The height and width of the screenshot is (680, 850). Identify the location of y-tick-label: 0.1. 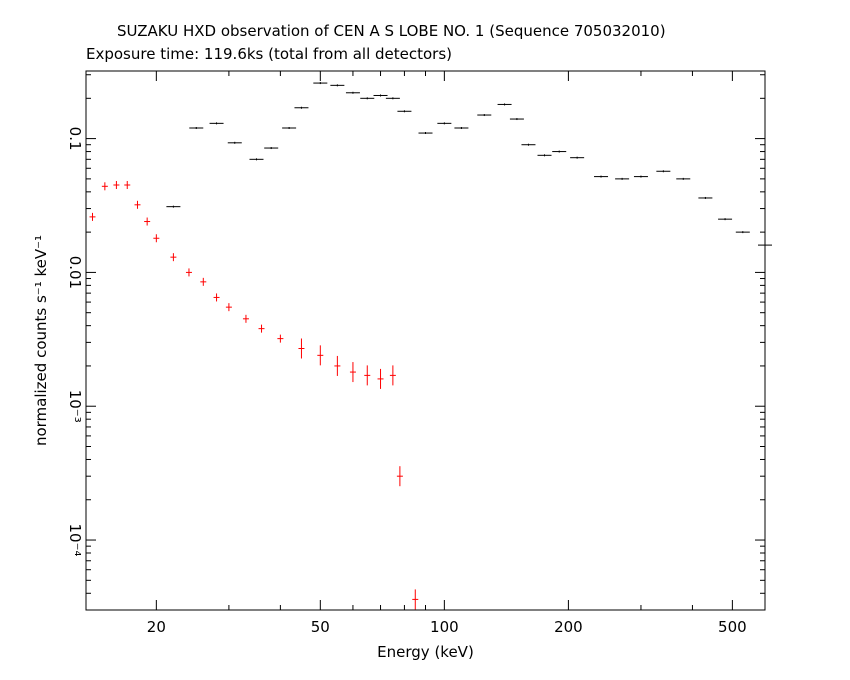
(75, 139).